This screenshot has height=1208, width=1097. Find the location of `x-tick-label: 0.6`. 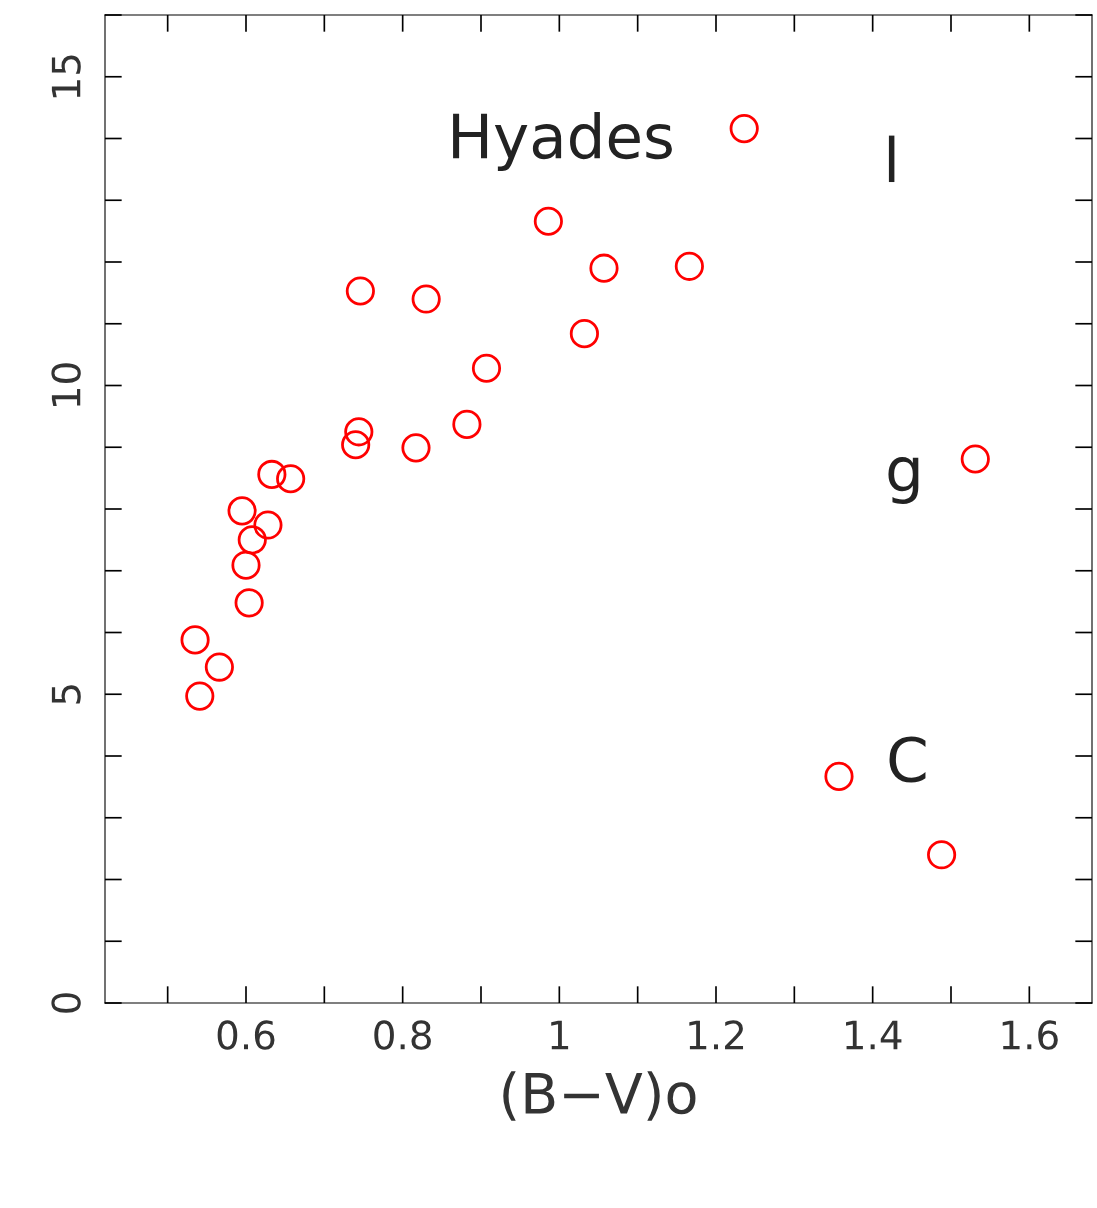

x-tick-label: 0.6 is located at coordinates (246, 1035).